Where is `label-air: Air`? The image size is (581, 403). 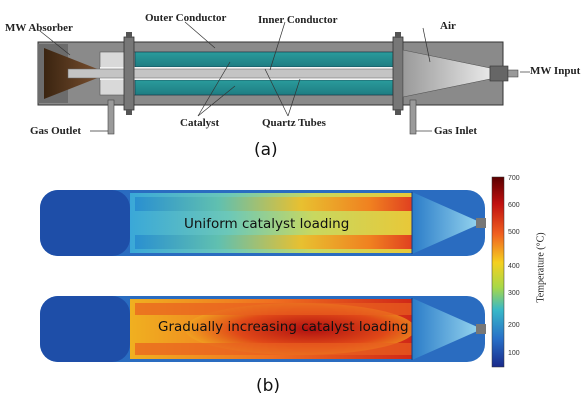
label-air: Air is located at coordinates (448, 26).